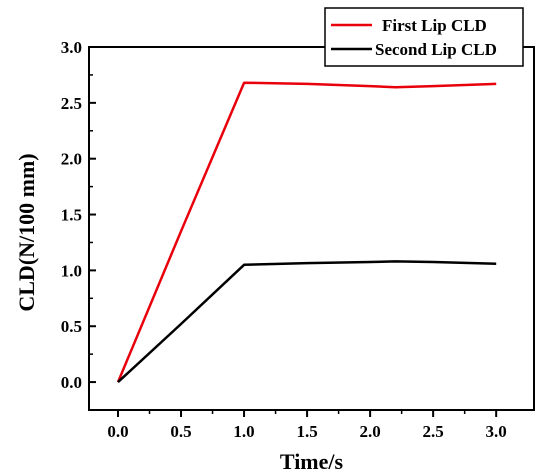 This screenshot has height=475, width=550. I want to click on legend-box, so click(424, 37).